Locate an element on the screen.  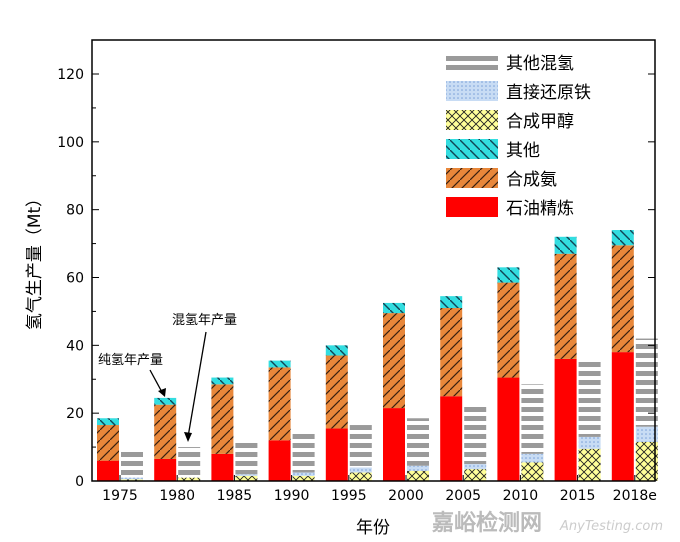
legend-label: 石油精炼 is located at coordinates (540, 209).